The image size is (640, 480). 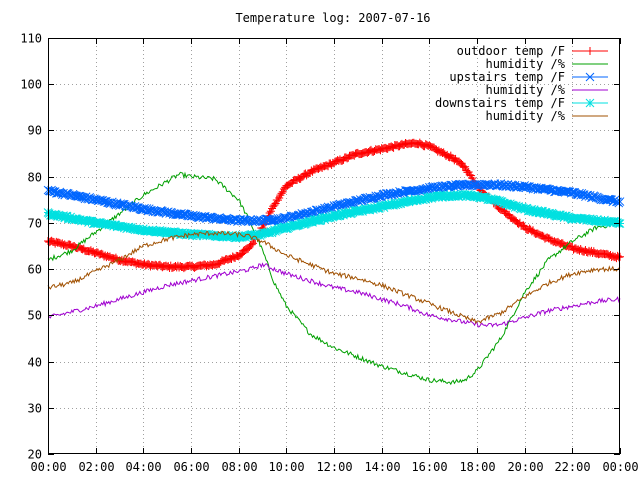 What do you see at coordinates (500, 103) in the screenshot?
I see `legend-label: downstairs temp /F` at bounding box center [500, 103].